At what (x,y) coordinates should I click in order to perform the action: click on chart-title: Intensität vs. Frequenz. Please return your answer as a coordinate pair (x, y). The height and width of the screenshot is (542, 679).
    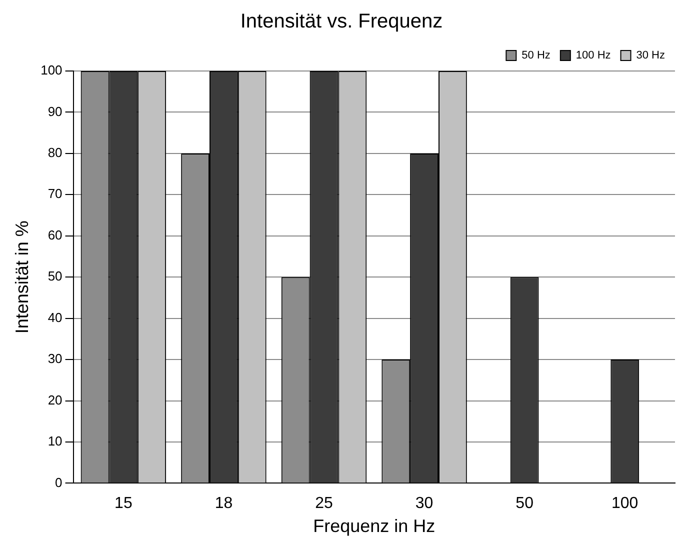
    Looking at the image, I should click on (341, 21).